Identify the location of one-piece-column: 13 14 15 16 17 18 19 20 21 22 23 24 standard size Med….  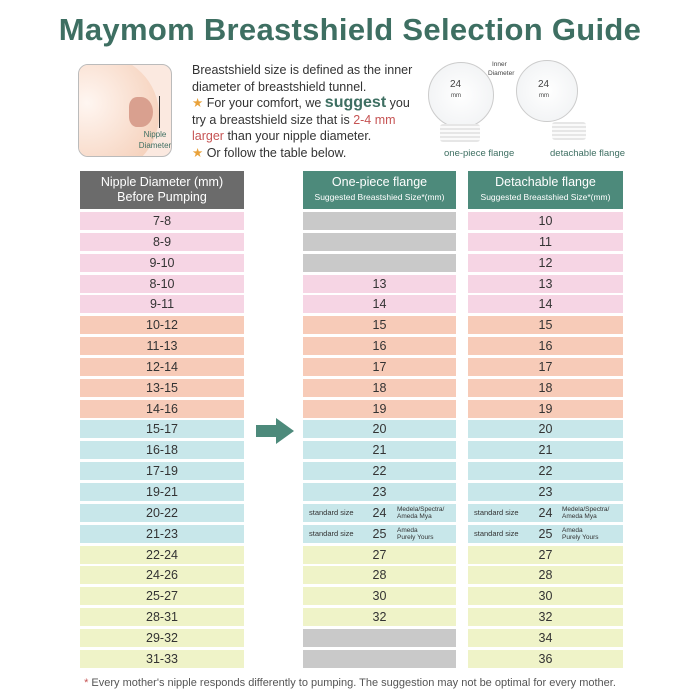
(379, 441).